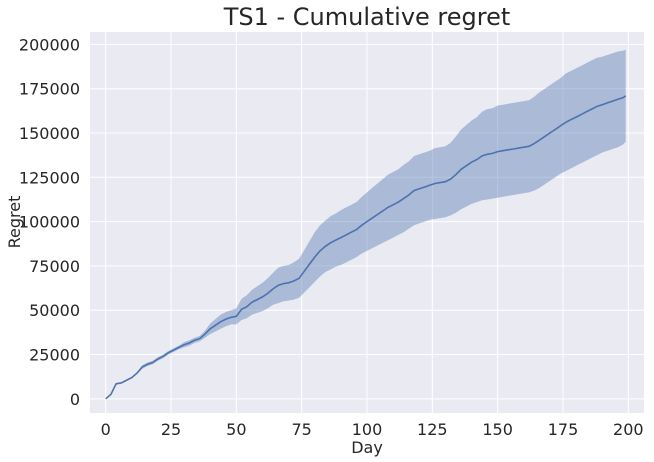 Image resolution: width=654 pixels, height=462 pixels. Describe the element at coordinates (49, 177) in the screenshot. I see `y-tick-label: 125000` at that location.